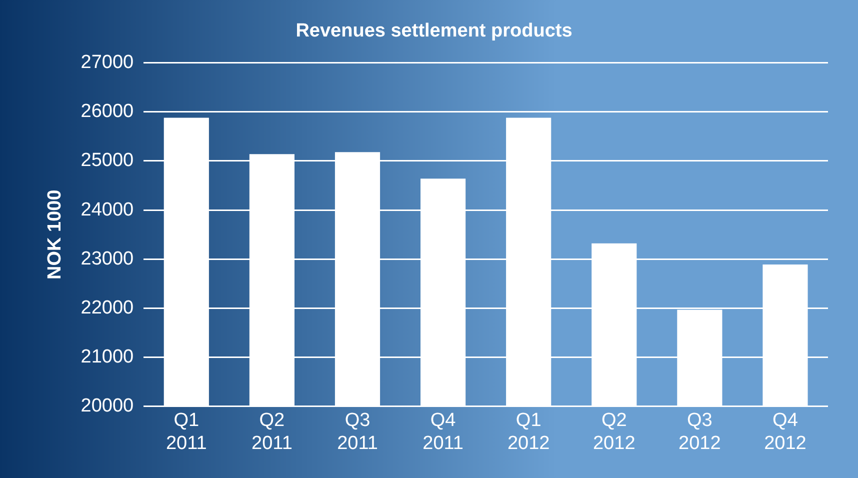 The width and height of the screenshot is (858, 478). Describe the element at coordinates (107, 357) in the screenshot. I see `y-tick-label: 21000` at that location.